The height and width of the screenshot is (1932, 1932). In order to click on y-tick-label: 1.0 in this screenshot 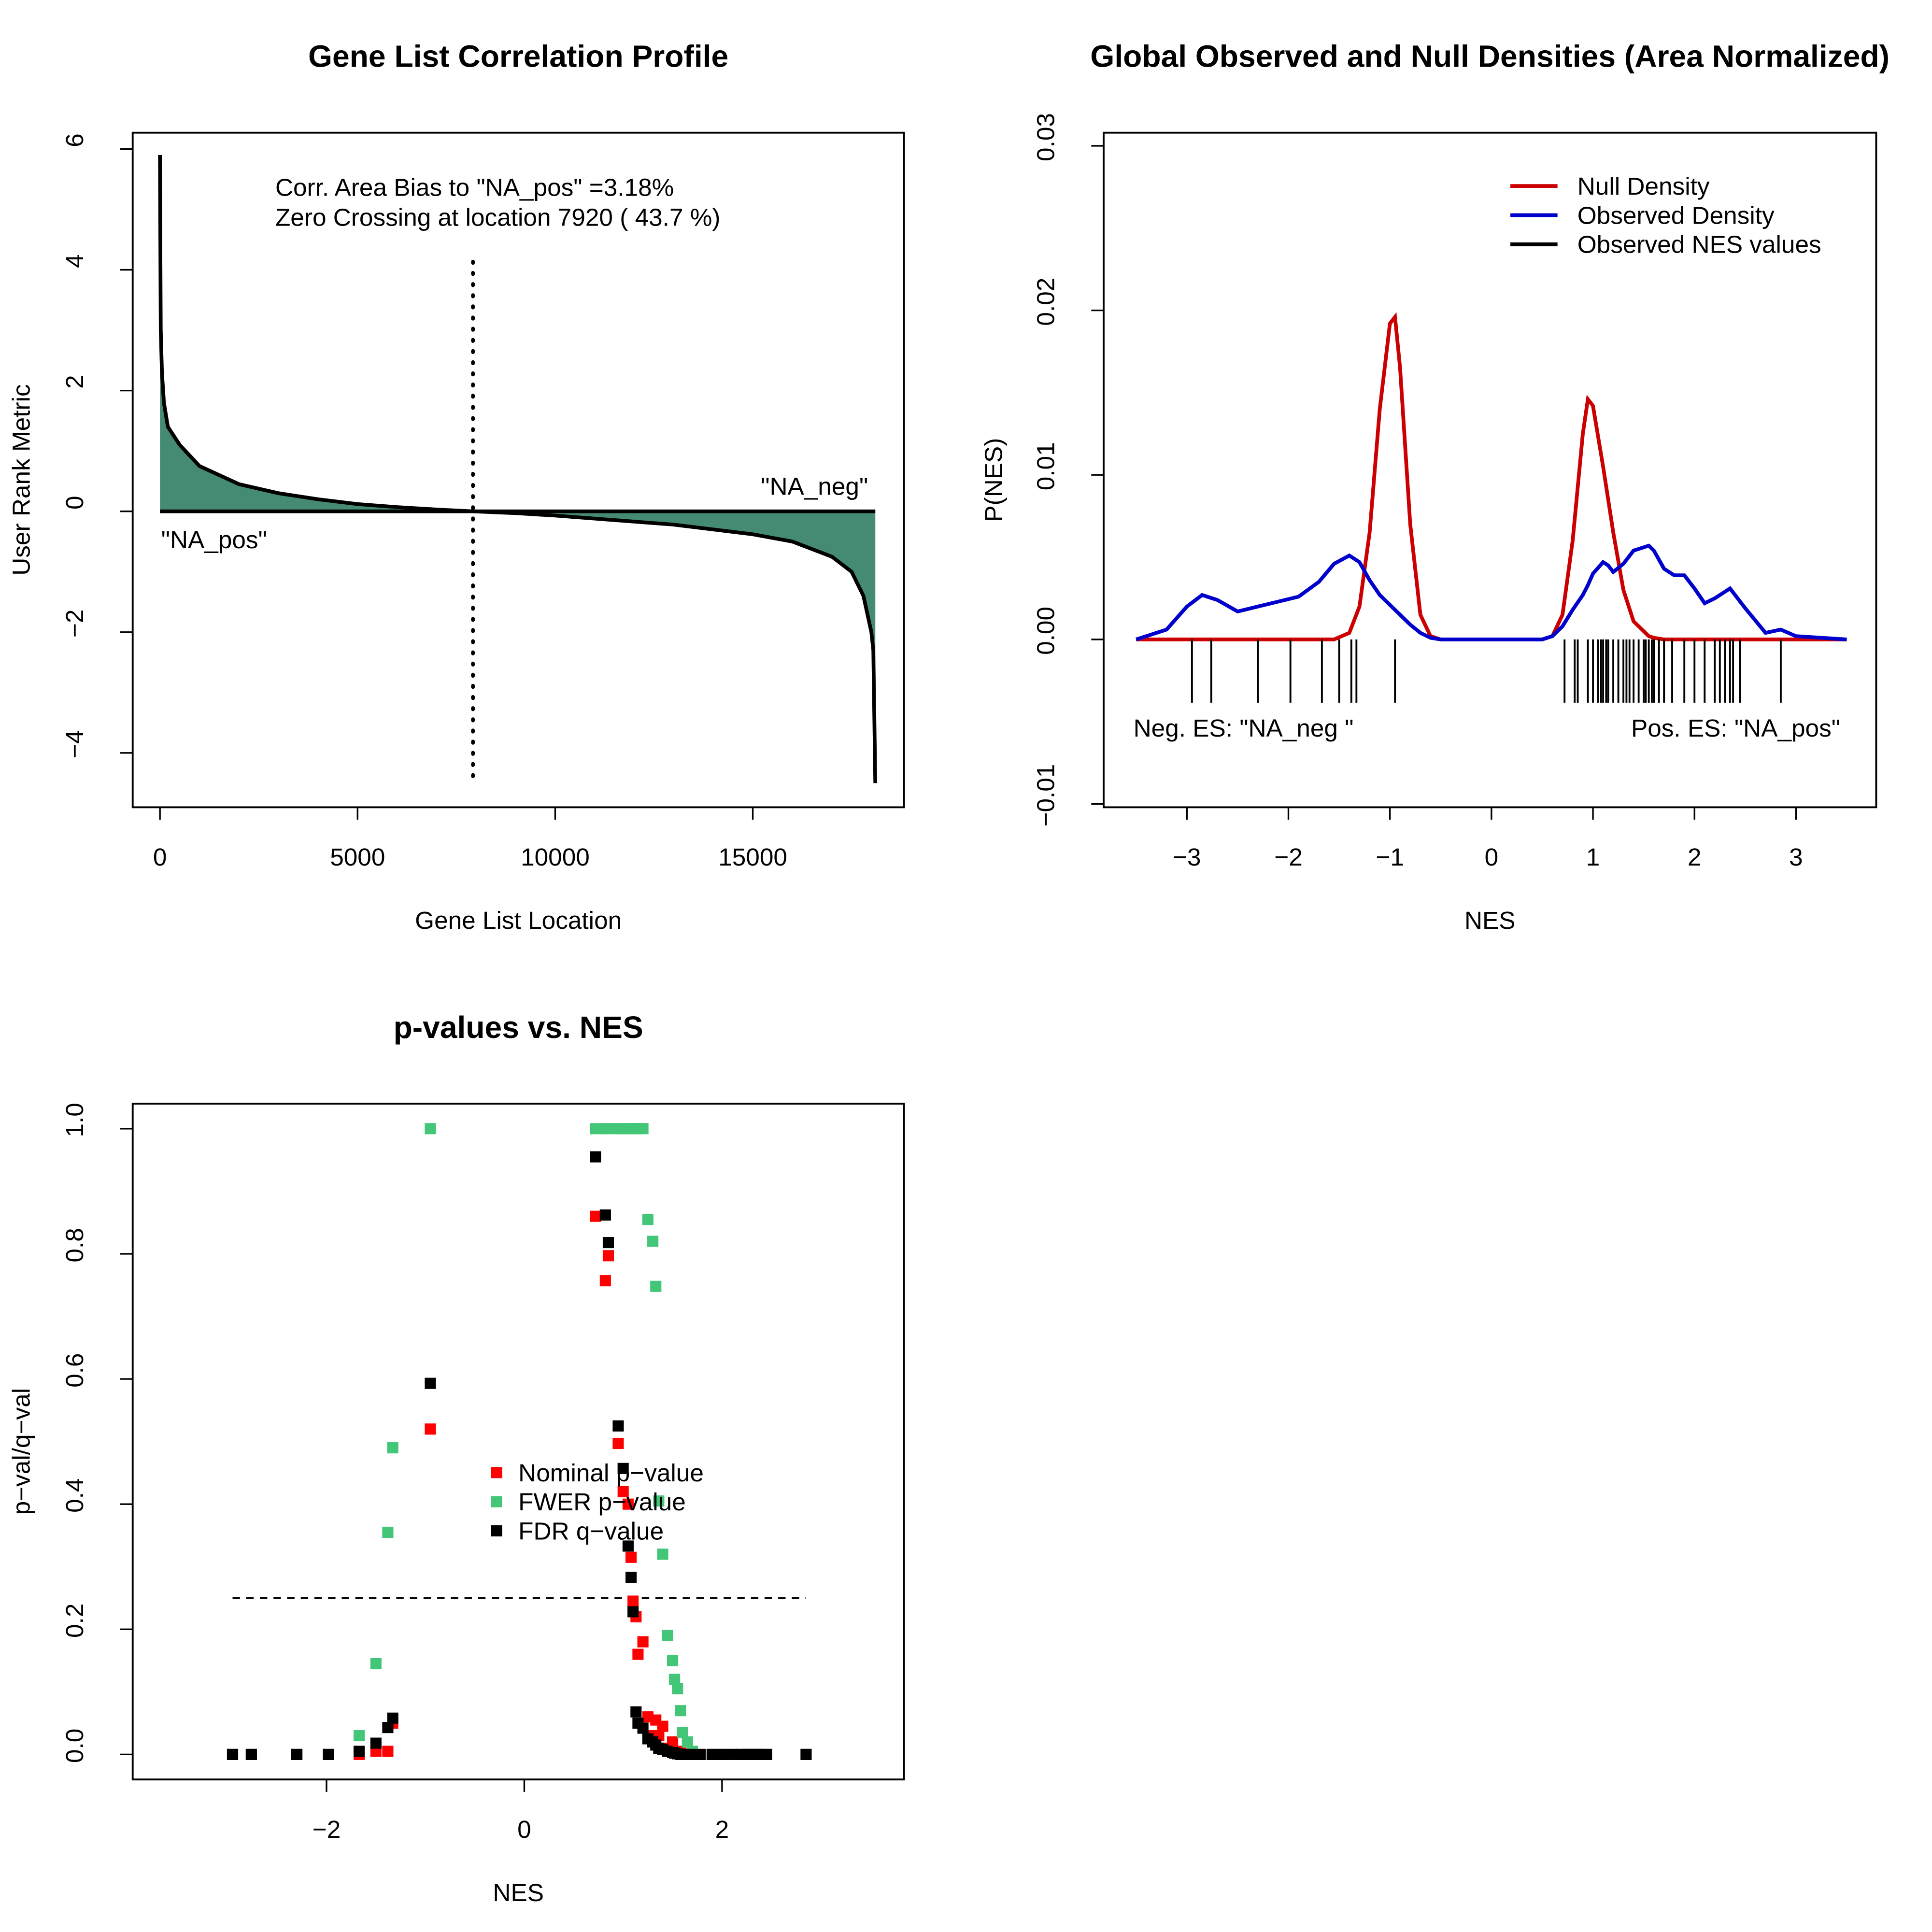, I will do `click(74, 1120)`.